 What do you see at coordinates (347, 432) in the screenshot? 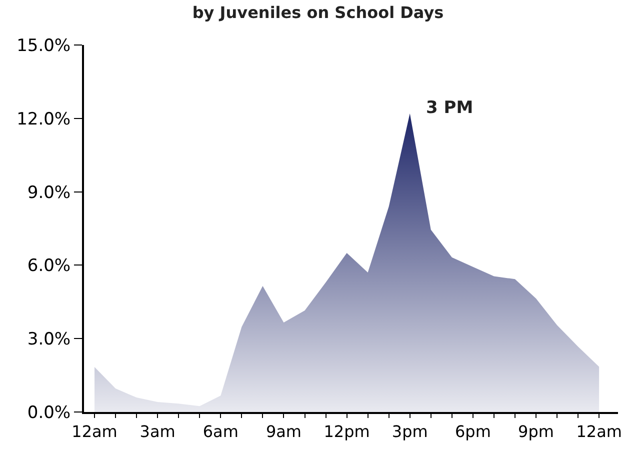
I see `x-tick-label: 12pm` at bounding box center [347, 432].